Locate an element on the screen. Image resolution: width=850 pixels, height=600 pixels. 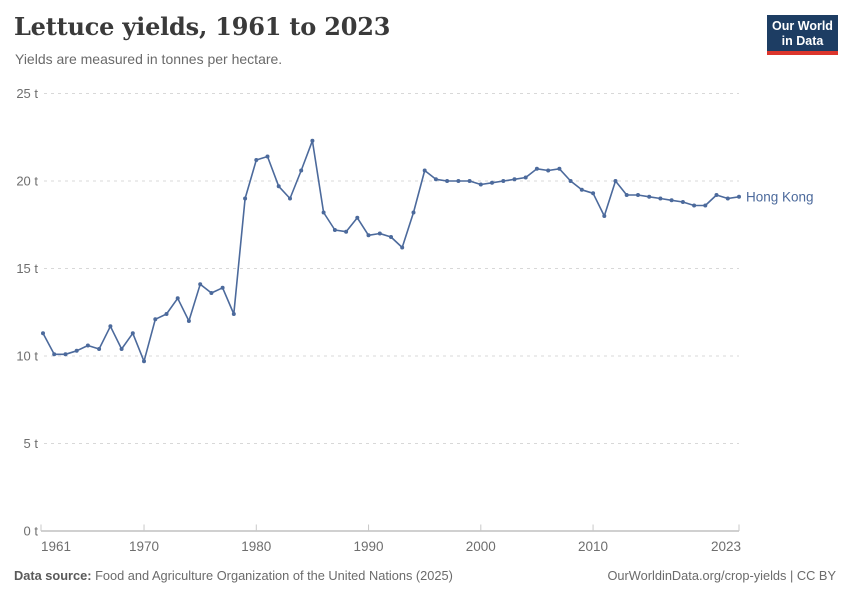
data-point-2020 is located at coordinates (705, 205).